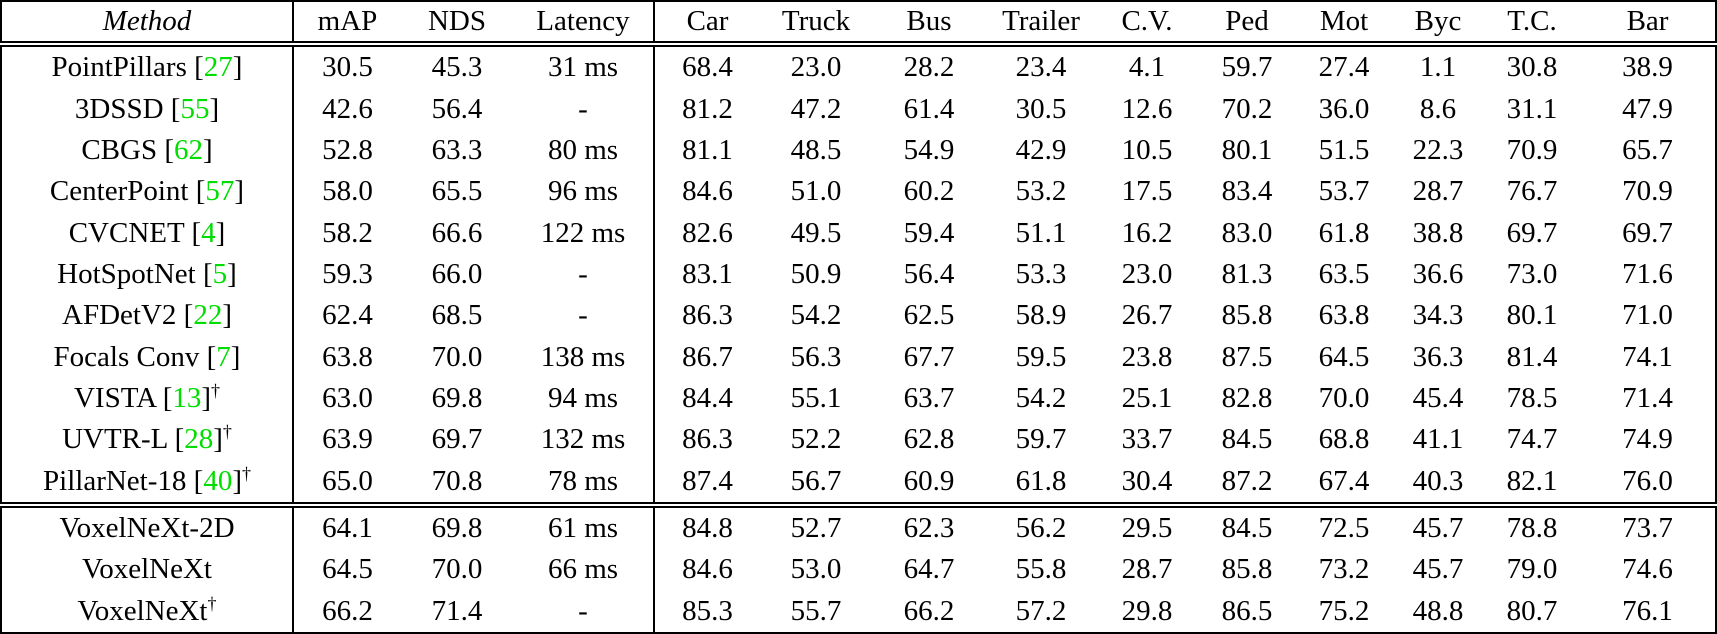 The height and width of the screenshot is (634, 1717). Describe the element at coordinates (584, 398) in the screenshot. I see `value-cell-latency: 94 ms` at that location.